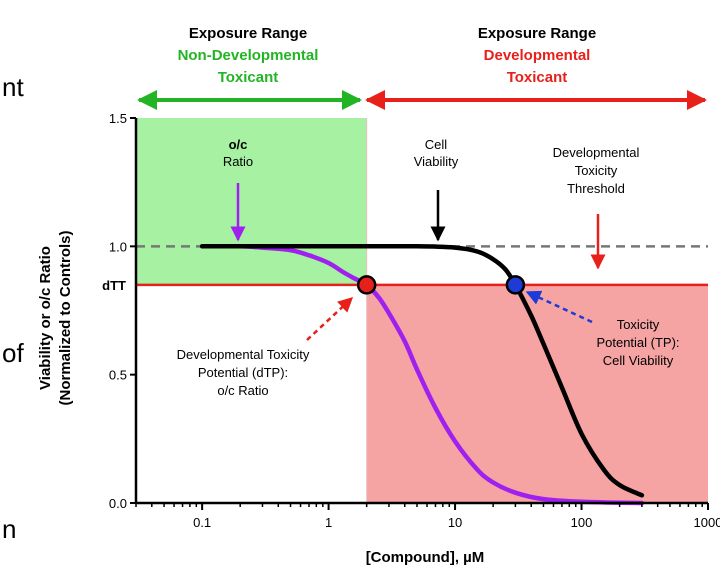 The width and height of the screenshot is (720, 573). I want to click on oc-ratio-label-line1: o/c, so click(238, 144).